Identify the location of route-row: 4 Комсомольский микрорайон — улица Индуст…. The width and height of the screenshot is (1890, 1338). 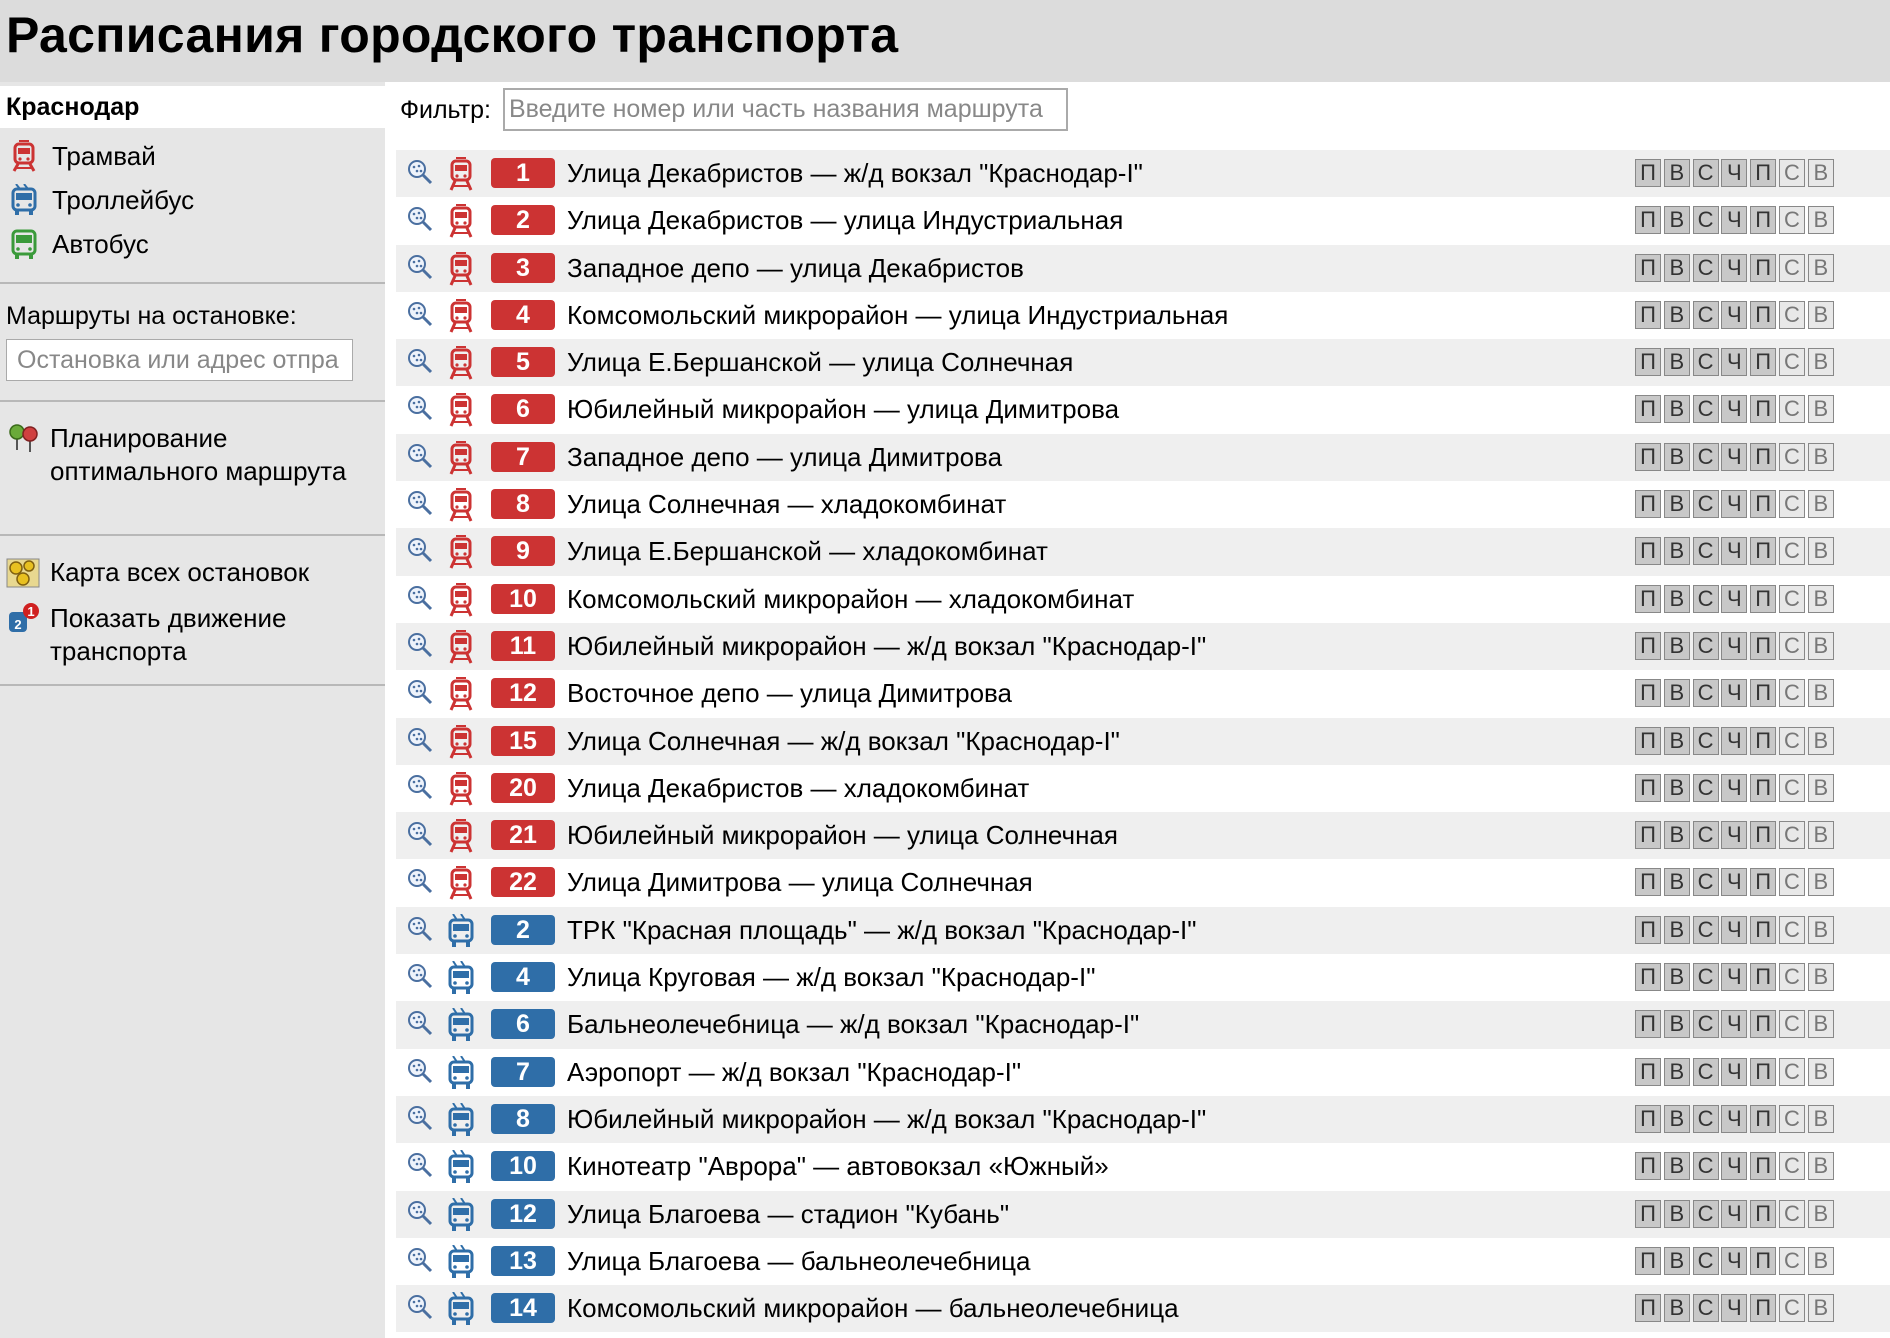
(1143, 315).